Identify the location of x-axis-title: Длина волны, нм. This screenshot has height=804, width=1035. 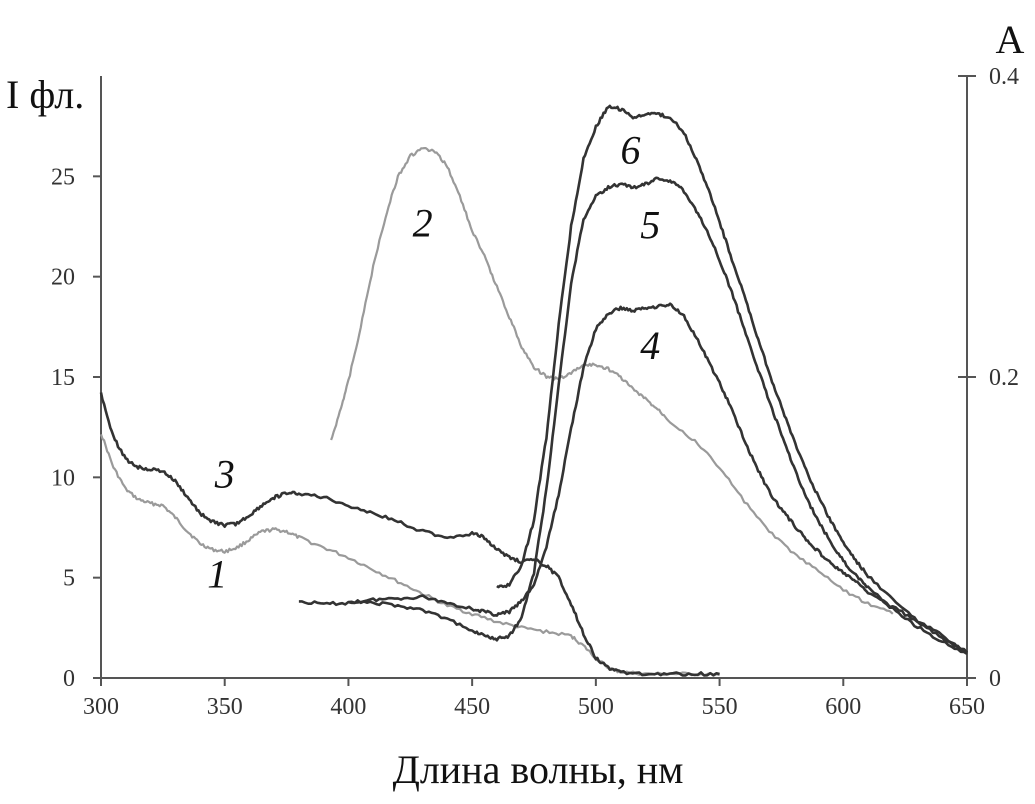
(538, 769).